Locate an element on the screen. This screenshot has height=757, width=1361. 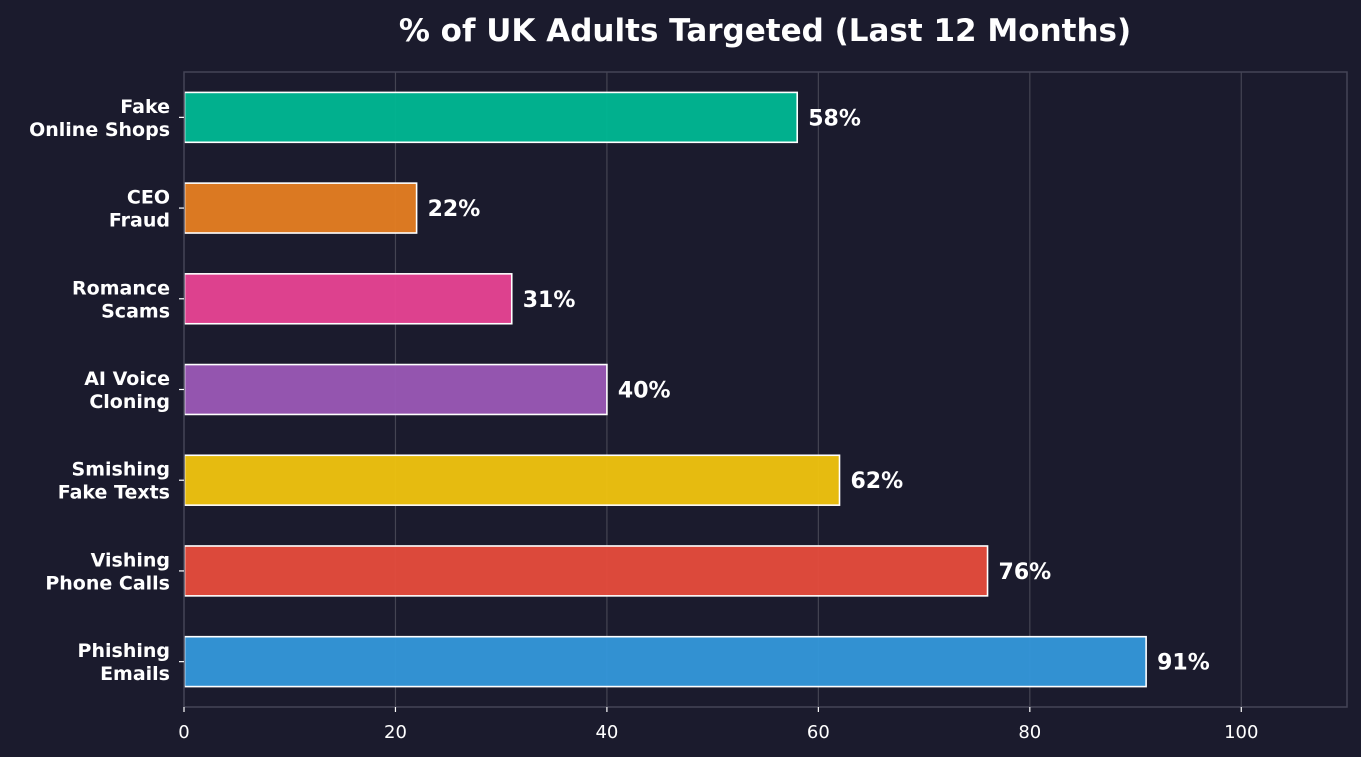
category-label: Phone Calls is located at coordinates (107, 583).